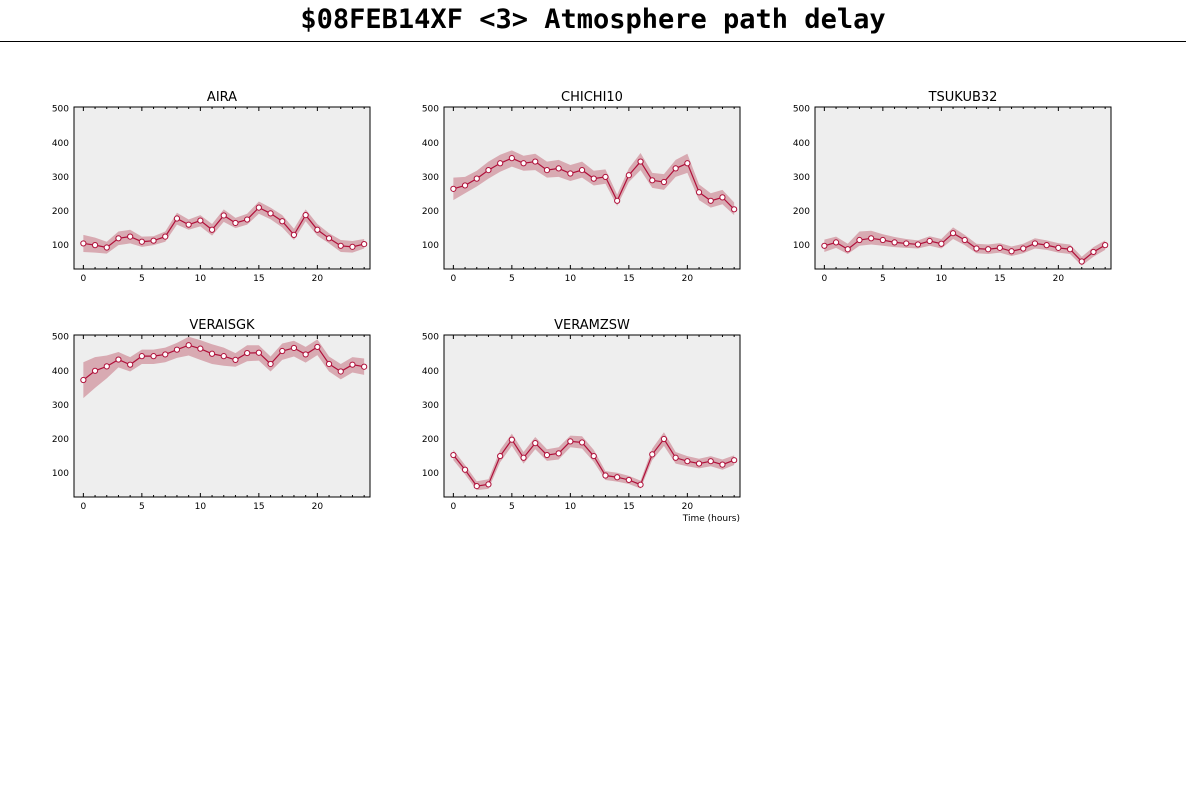 The image size is (1186, 791). I want to click on chart-panel: 0 5 10 15 20 100 200 300 400 500 VERAISGK, so click(211, 415).